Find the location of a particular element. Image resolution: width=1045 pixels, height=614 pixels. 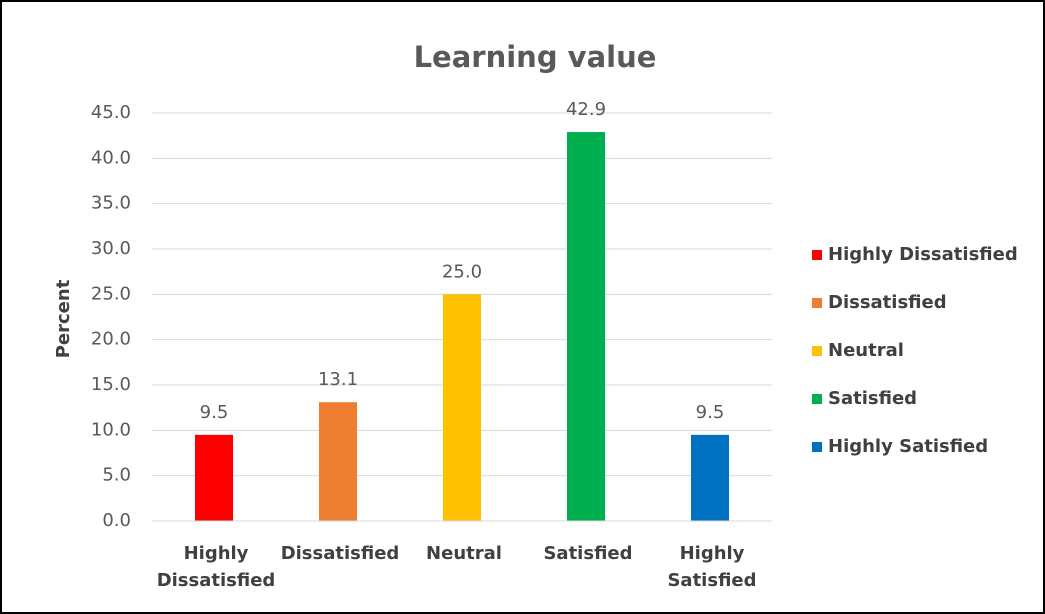

y-tick-label: 15.0 is located at coordinates (111, 384).